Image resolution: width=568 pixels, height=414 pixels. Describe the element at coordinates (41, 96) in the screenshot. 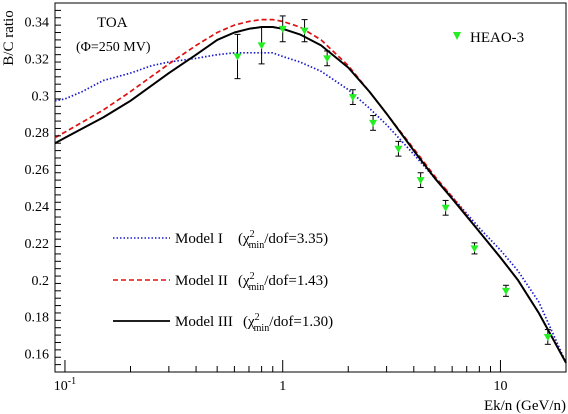

I see `y-tick-label: 0.3` at that location.